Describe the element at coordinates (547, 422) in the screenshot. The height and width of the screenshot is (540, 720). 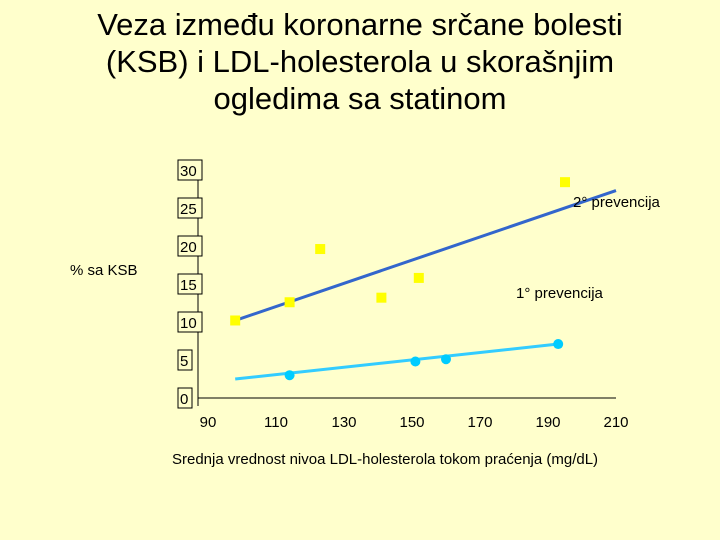
I see `x-tick-label: 190` at that location.